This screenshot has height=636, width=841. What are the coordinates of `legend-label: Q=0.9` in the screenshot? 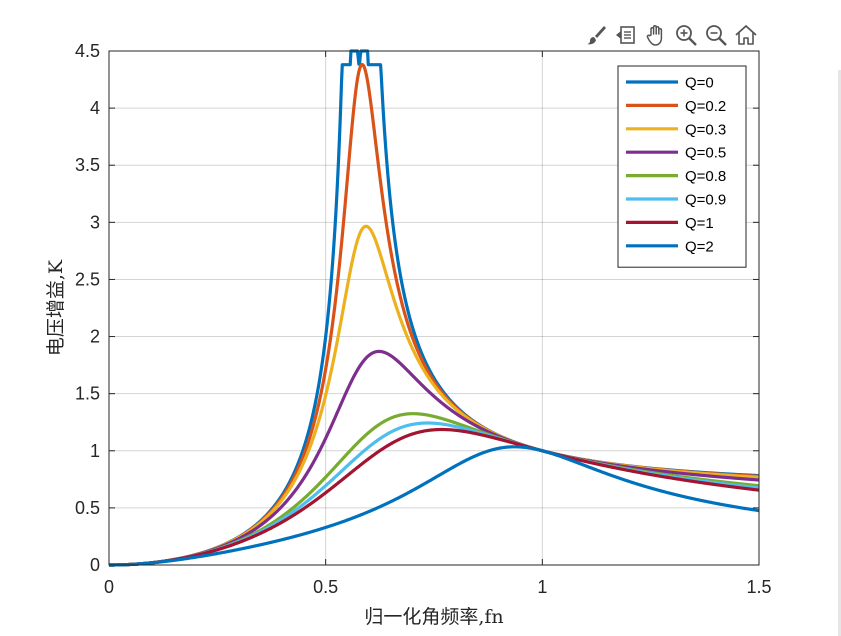 It's located at (705, 200).